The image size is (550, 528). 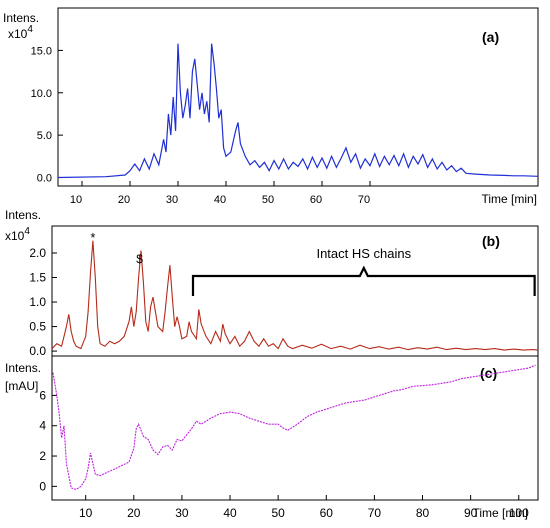 What do you see at coordinates (327, 513) in the screenshot?
I see `panel-c-xtick-label: 60` at bounding box center [327, 513].